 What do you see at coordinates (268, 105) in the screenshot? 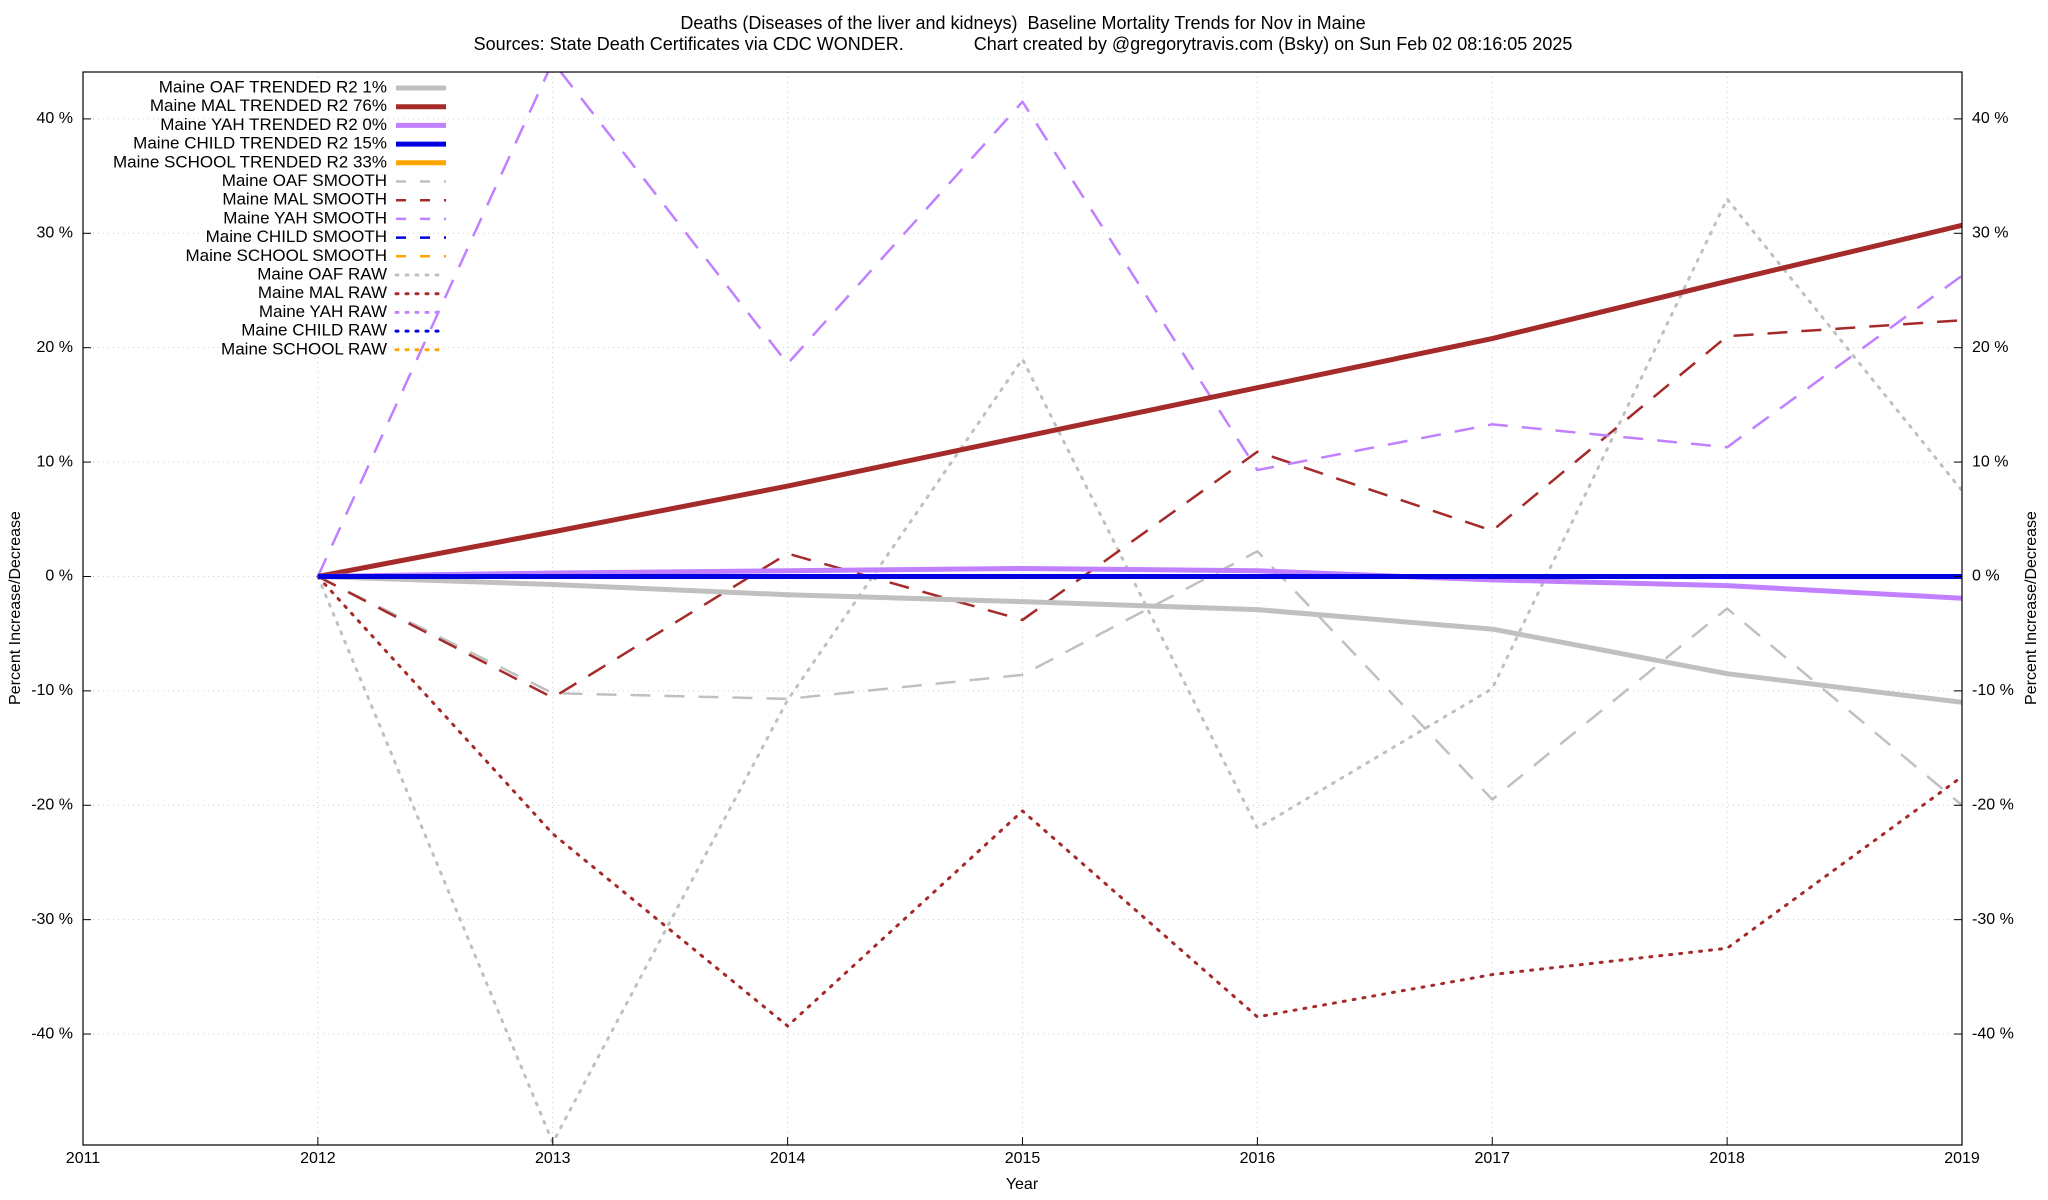
I see `legend-label: Maine MAL TRENDED R2 76%` at bounding box center [268, 105].